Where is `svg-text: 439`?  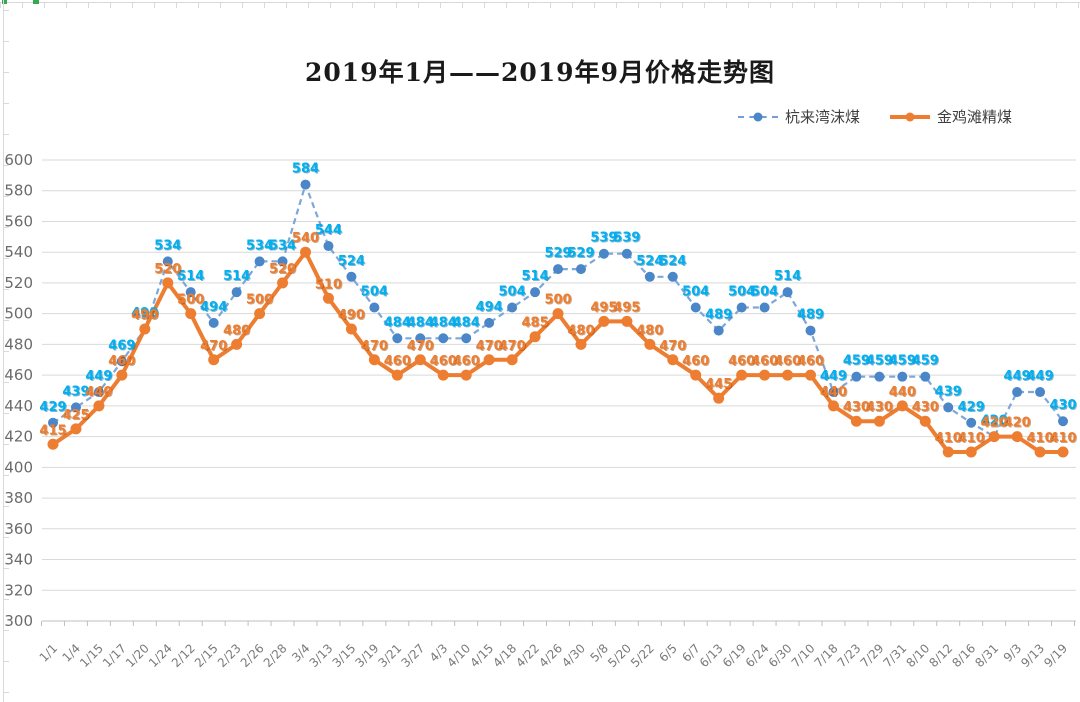
svg-text: 439 is located at coordinates (949, 392).